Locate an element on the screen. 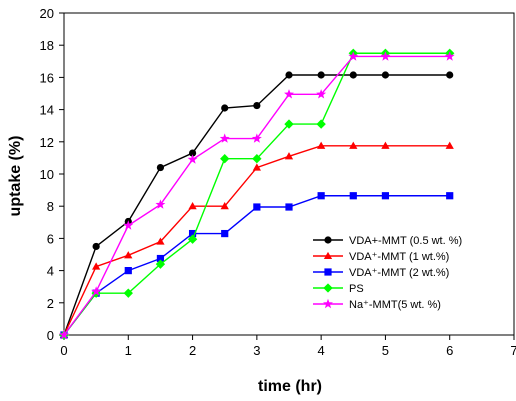 Image resolution: width=516 pixels, height=401 pixels. x-tick-label: 2 is located at coordinates (192, 350).